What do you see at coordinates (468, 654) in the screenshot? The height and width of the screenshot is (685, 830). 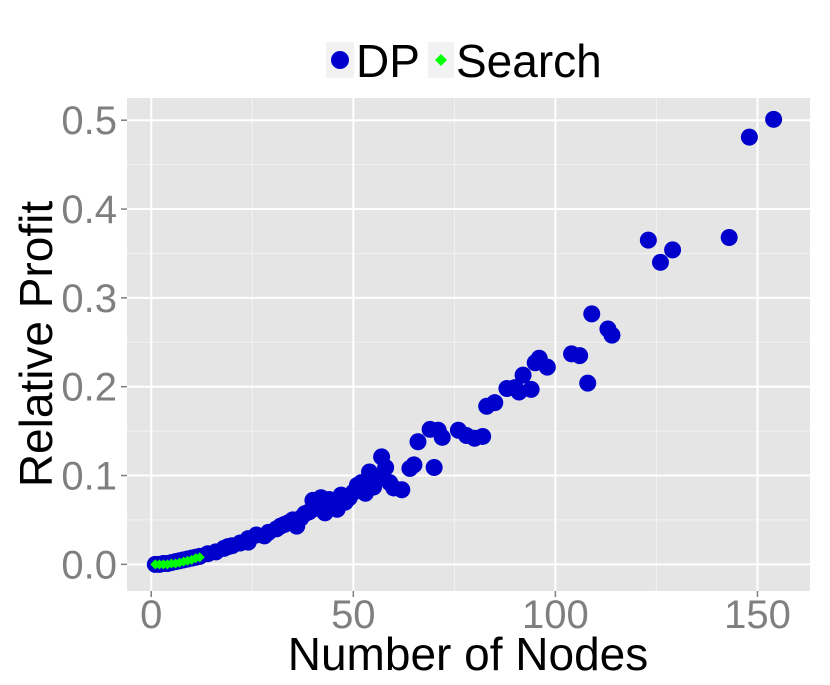 I see `x-axis-title: Number of Nodes` at bounding box center [468, 654].